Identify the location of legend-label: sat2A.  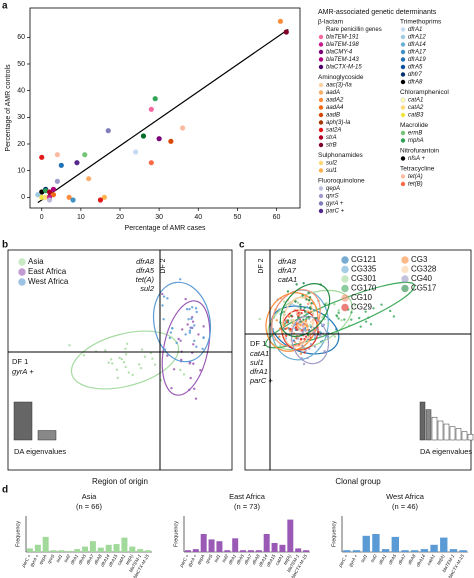
(333, 131).